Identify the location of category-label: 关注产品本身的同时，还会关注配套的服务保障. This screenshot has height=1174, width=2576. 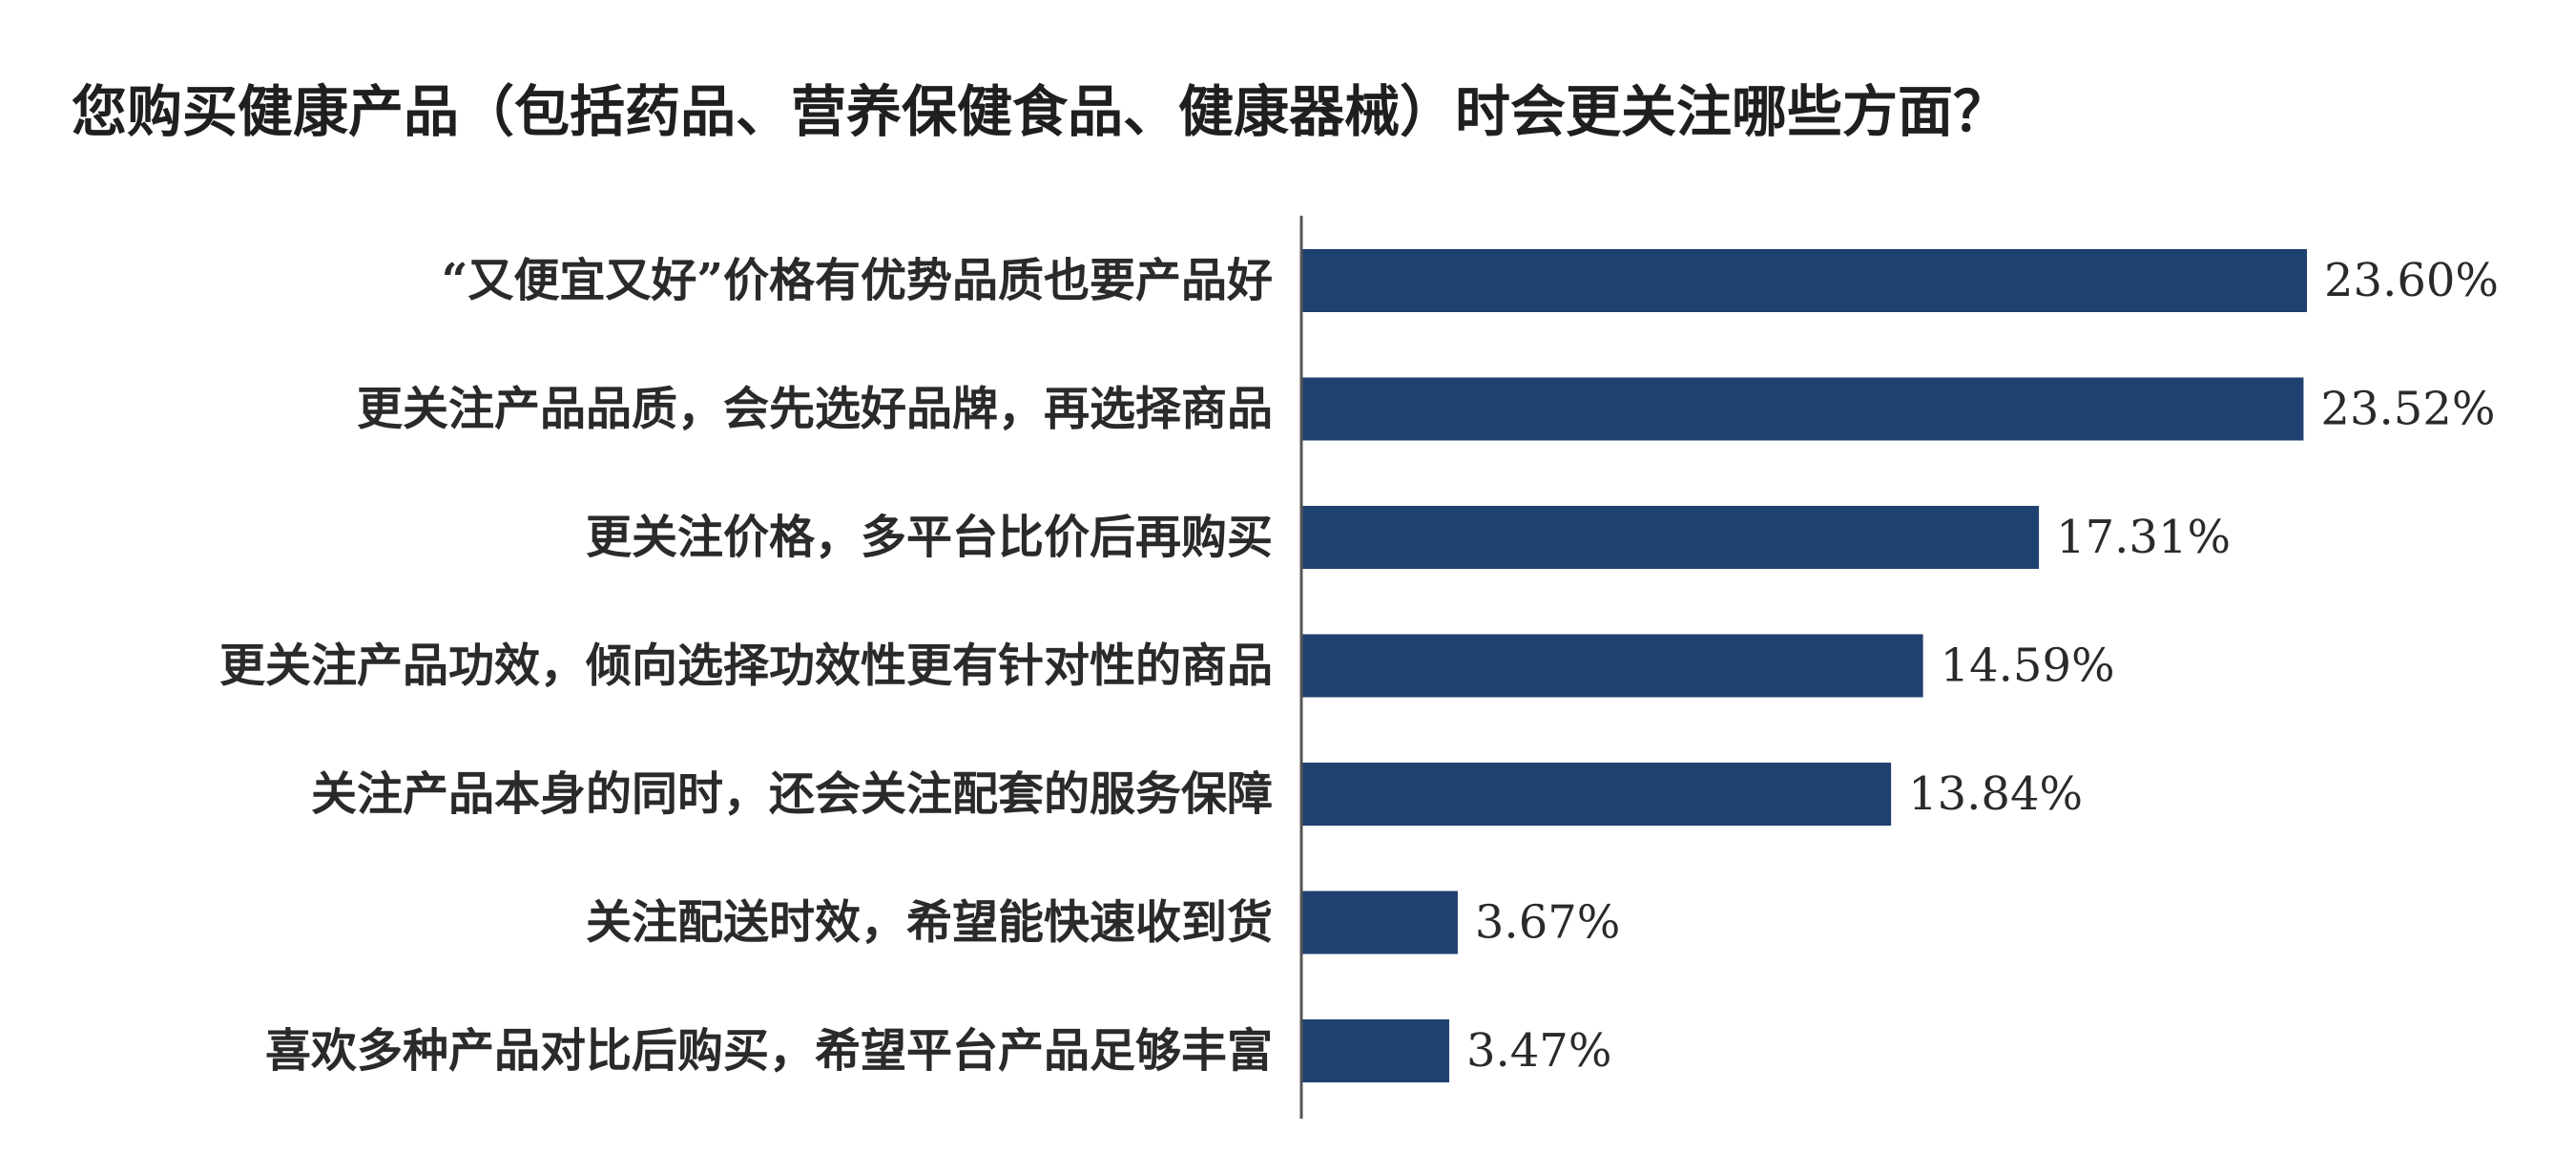
(792, 794).